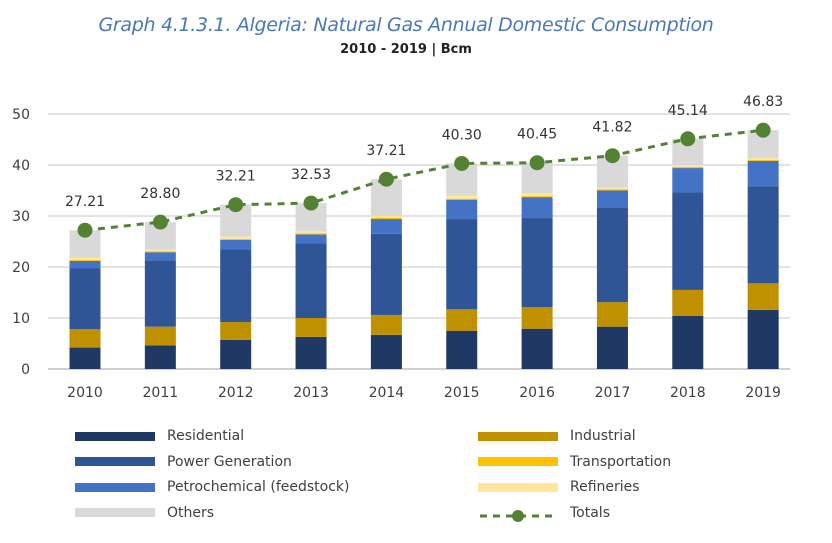 Image resolution: width=832 pixels, height=543 pixels. Describe the element at coordinates (21, 115) in the screenshot. I see `y-tick-label: 50` at that location.